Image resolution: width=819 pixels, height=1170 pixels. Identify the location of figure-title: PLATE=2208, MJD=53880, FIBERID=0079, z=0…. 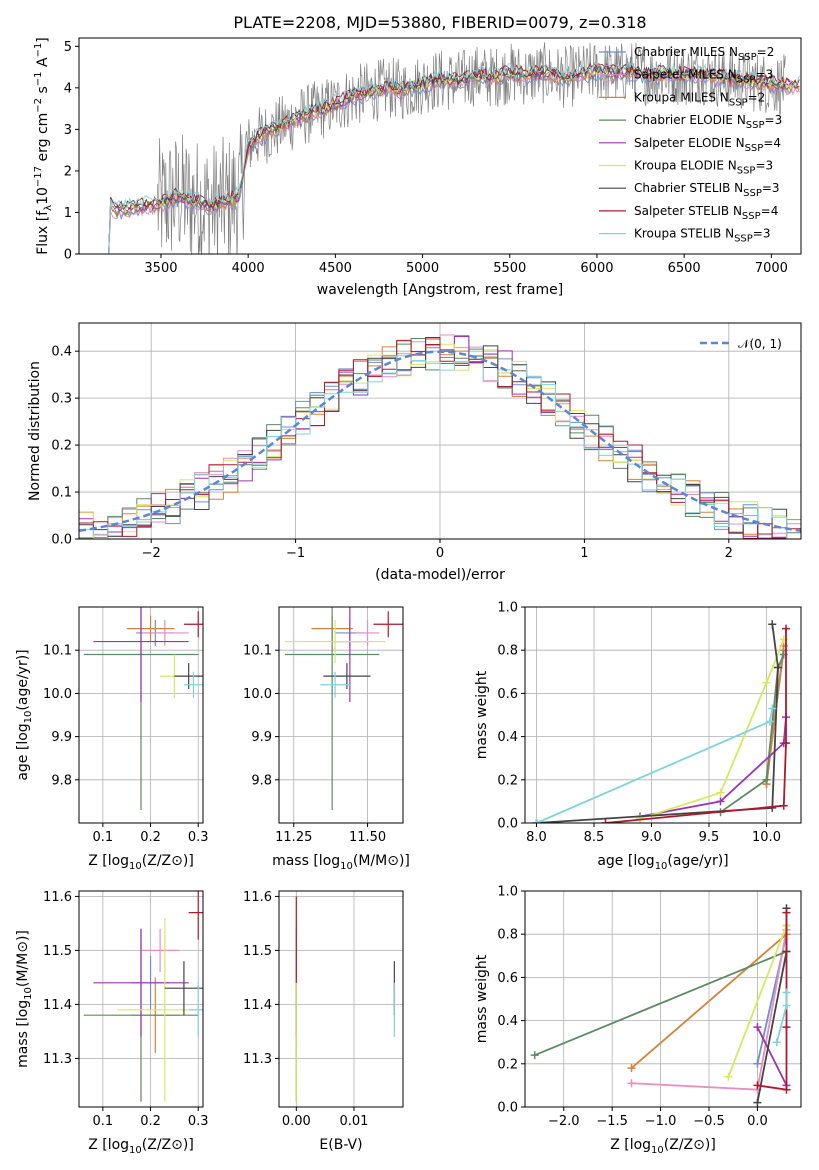
(439, 22).